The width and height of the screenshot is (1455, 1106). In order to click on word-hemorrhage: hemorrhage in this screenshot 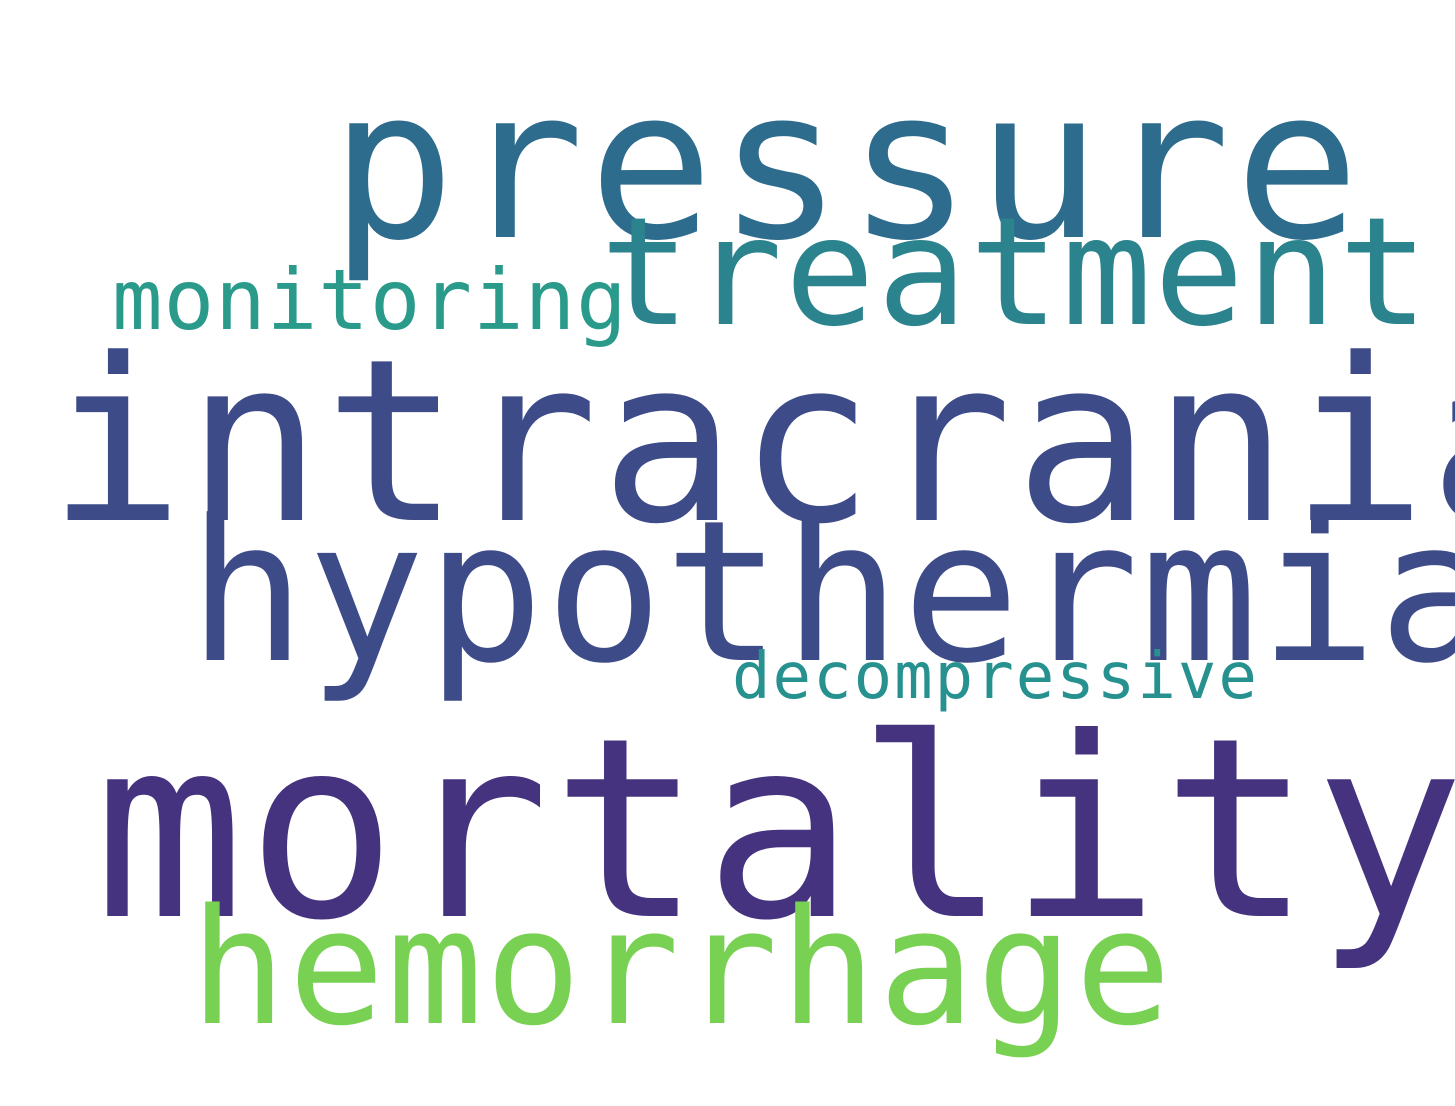, I will do `click(682, 967)`.